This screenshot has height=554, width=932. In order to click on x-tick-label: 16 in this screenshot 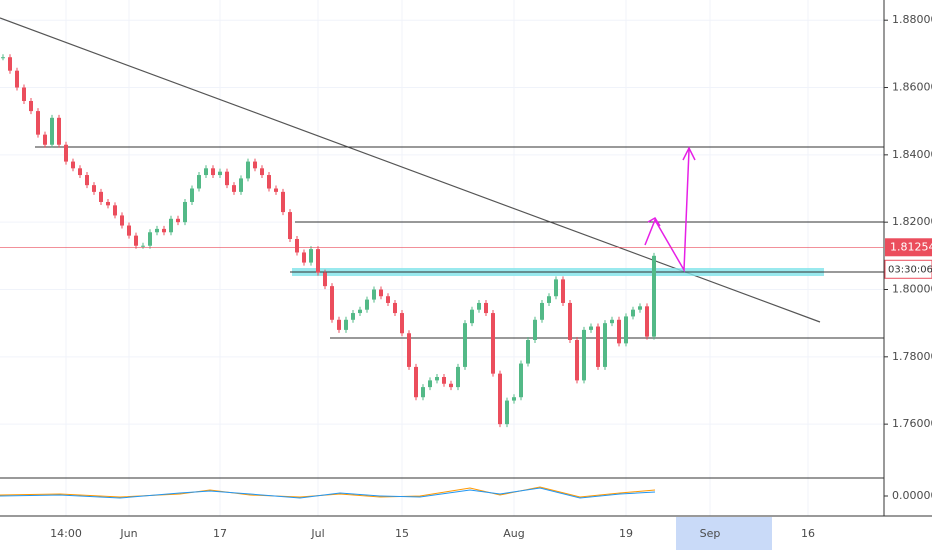, I will do `click(808, 533)`.